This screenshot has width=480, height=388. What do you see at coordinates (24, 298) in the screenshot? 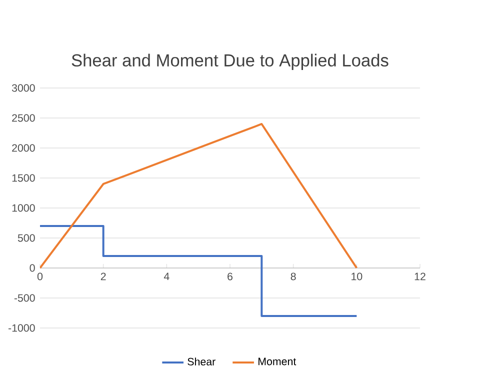
I see `y-tick-label: -500` at bounding box center [24, 298].